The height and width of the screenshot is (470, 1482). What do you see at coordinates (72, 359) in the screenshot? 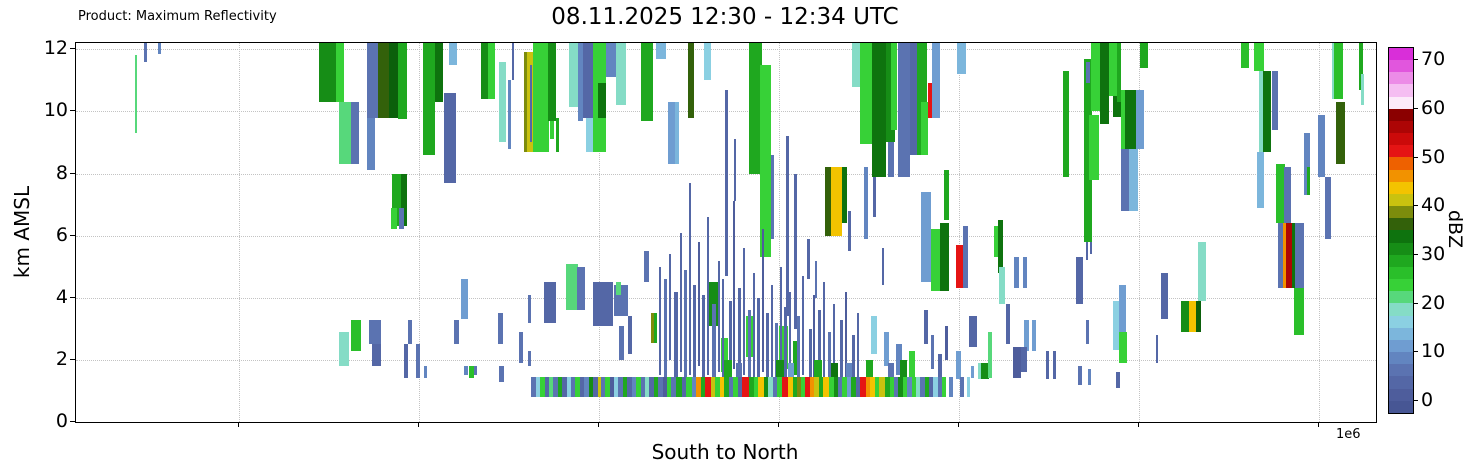
I see `y-tickmark` at bounding box center [72, 359].